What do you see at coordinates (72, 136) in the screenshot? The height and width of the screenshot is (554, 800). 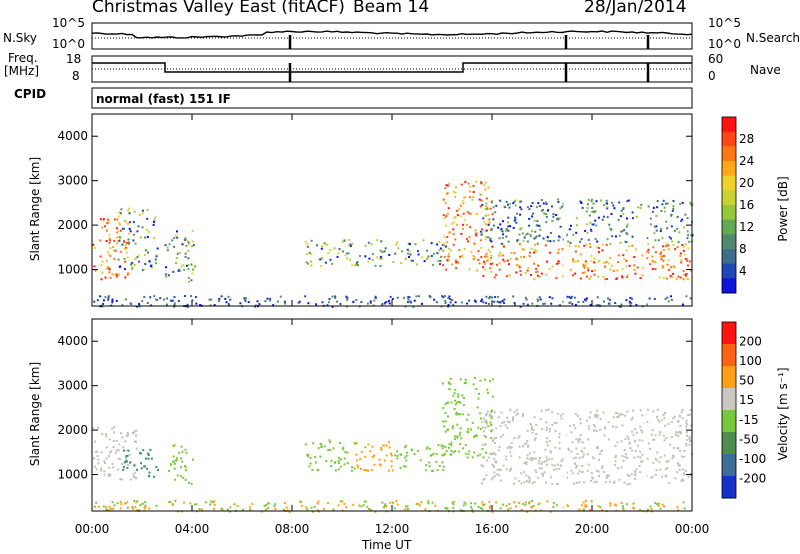 I see `y-tick-label: 4000` at bounding box center [72, 136].